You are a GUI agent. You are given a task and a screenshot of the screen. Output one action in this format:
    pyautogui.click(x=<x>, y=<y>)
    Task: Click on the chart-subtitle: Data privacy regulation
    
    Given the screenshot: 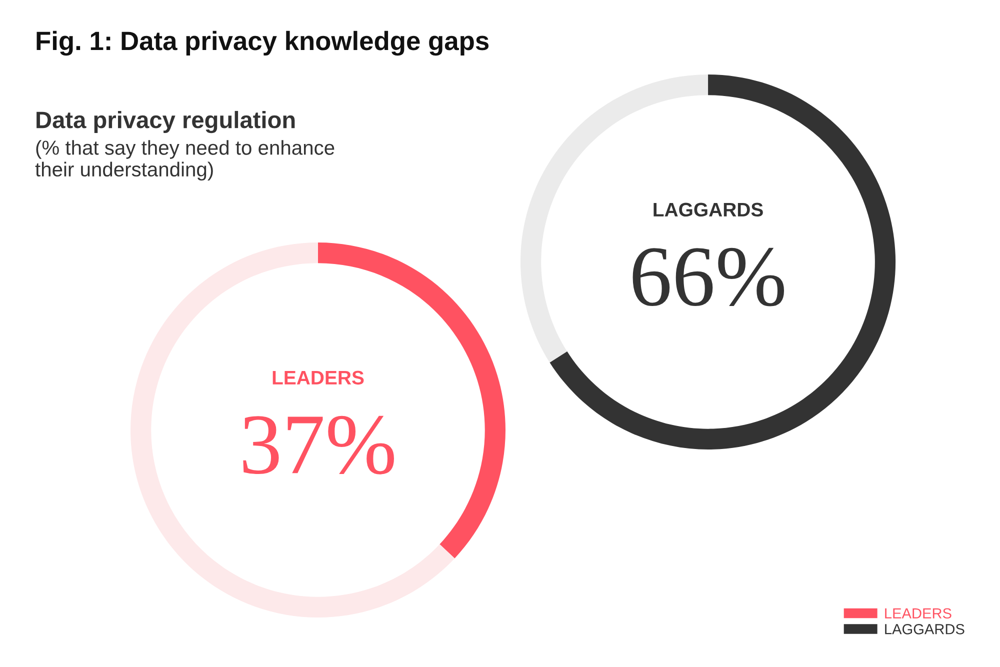 What is the action you would take?
    pyautogui.click(x=165, y=122)
    